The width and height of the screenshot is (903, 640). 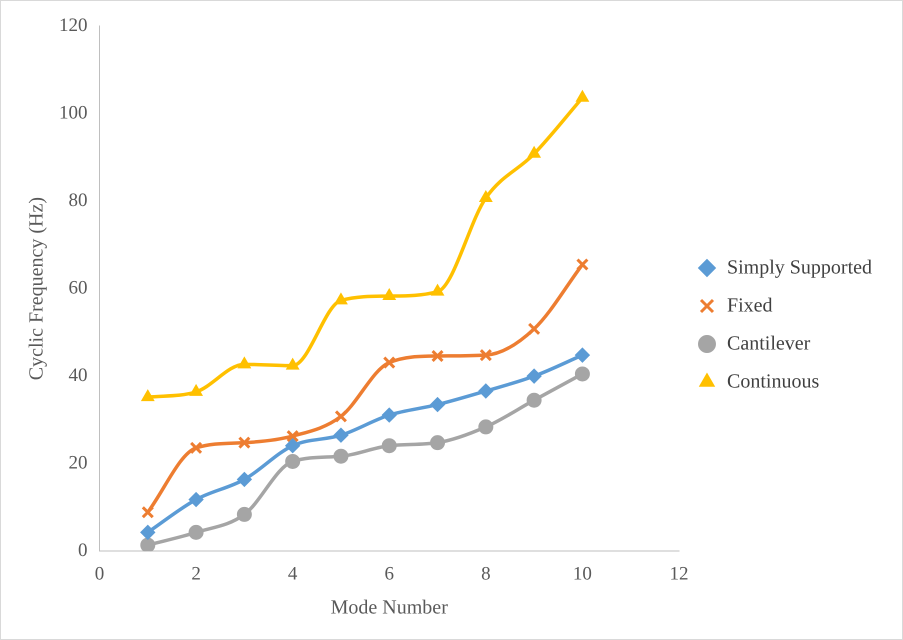 I want to click on x-tick-label: 8, so click(x=486, y=574).